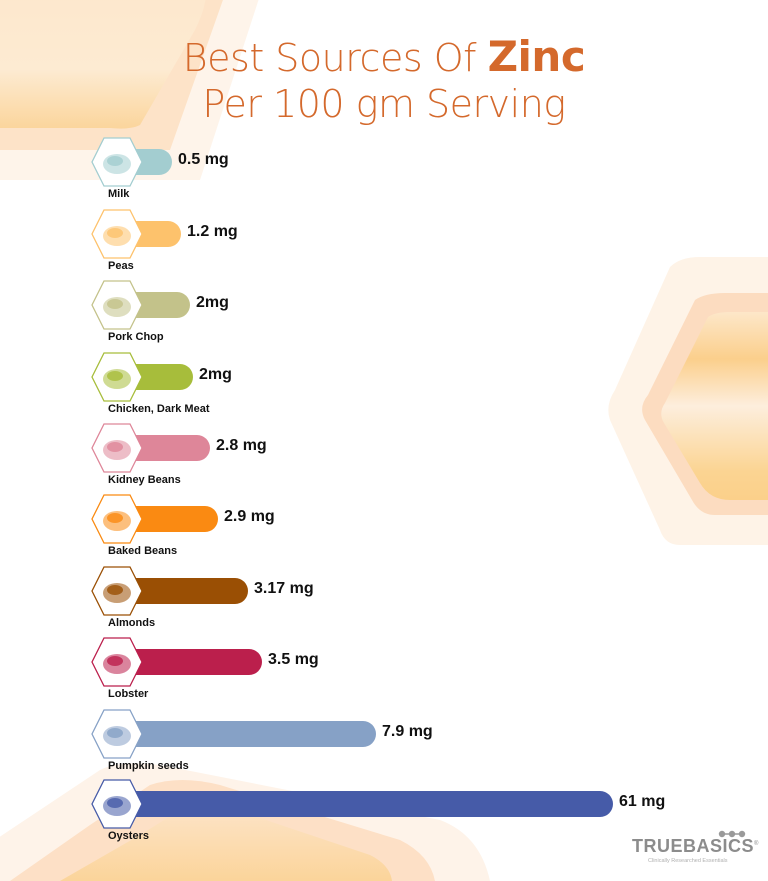  What do you see at coordinates (203, 159) in the screenshot?
I see `value-label: 0.5 mg` at bounding box center [203, 159].